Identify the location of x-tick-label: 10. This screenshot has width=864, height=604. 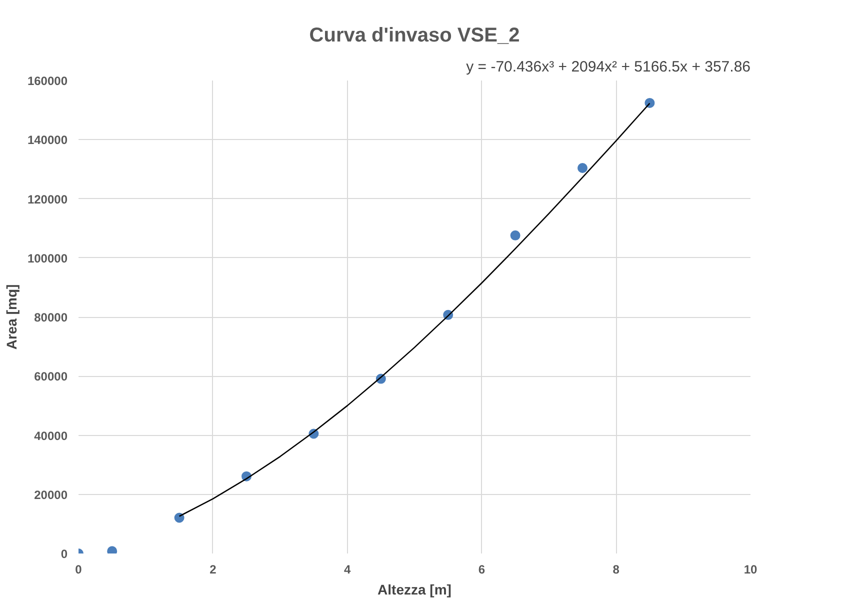
(751, 569).